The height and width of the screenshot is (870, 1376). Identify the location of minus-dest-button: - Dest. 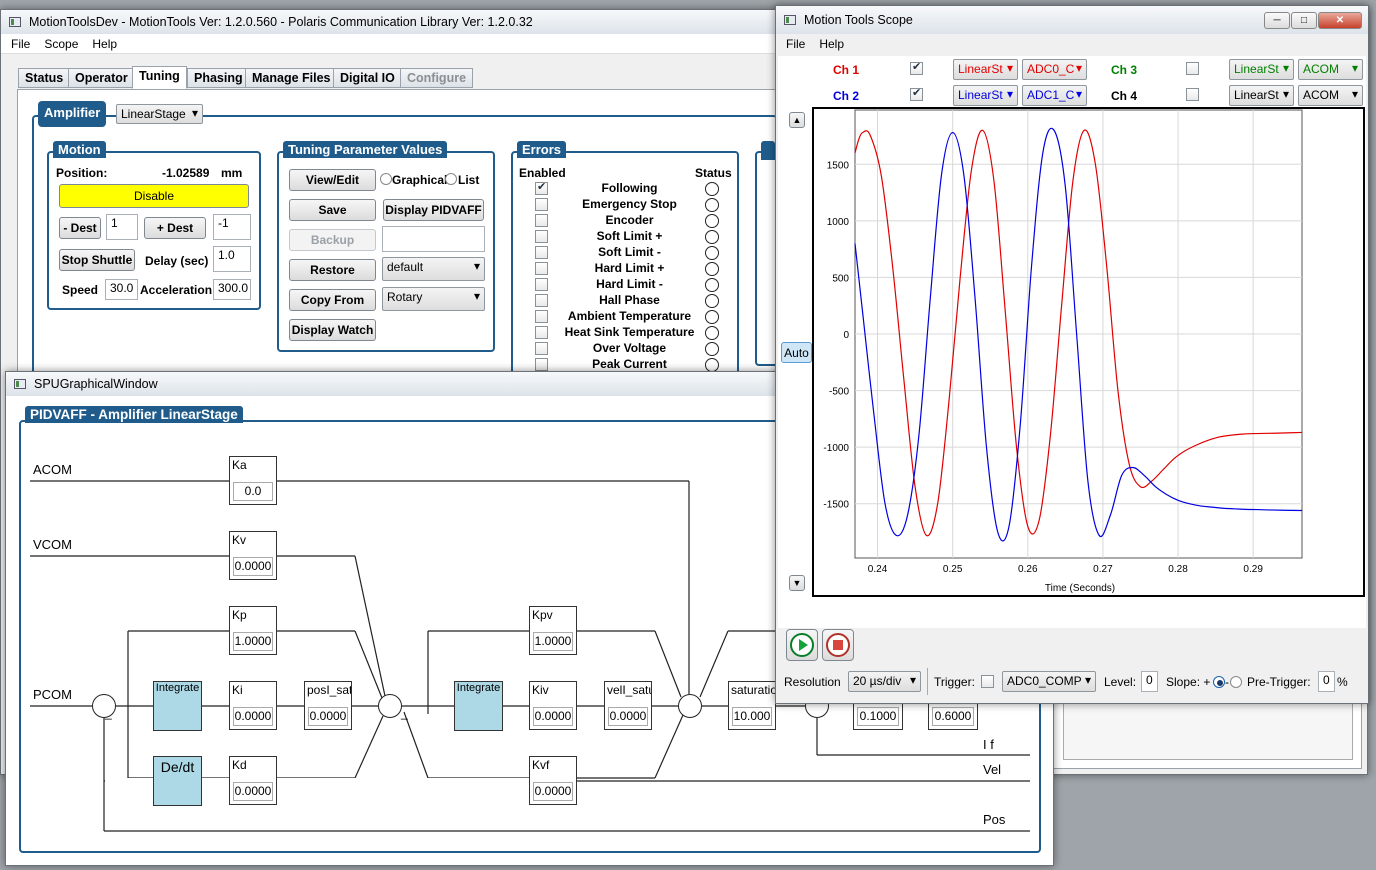
(80, 228).